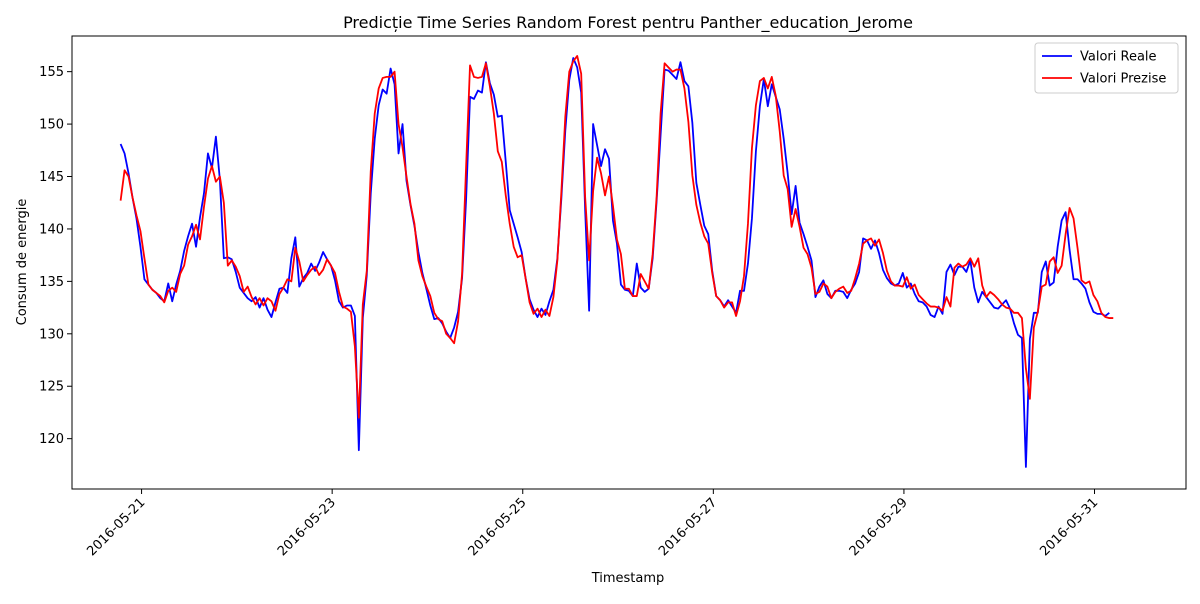 Image resolution: width=1200 pixels, height=604 pixels. I want to click on y-tick-label: 155, so click(51, 72).